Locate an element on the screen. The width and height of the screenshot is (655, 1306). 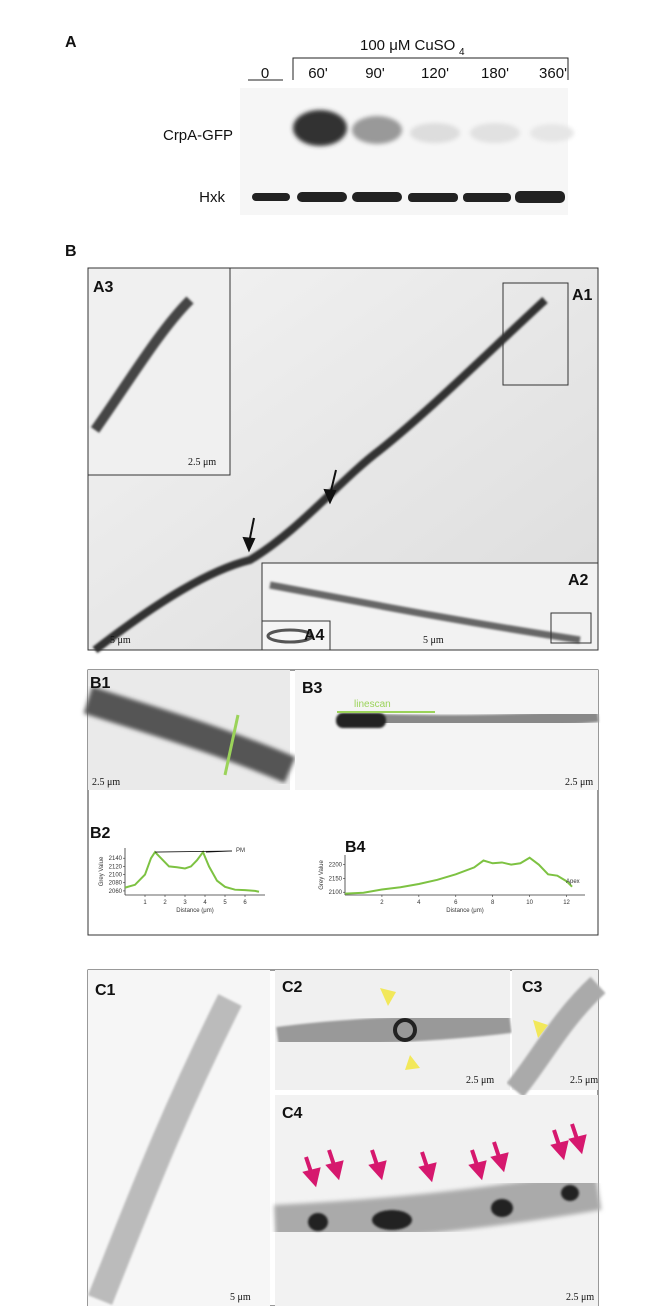
panel-label: B1 is located at coordinates (100, 683).